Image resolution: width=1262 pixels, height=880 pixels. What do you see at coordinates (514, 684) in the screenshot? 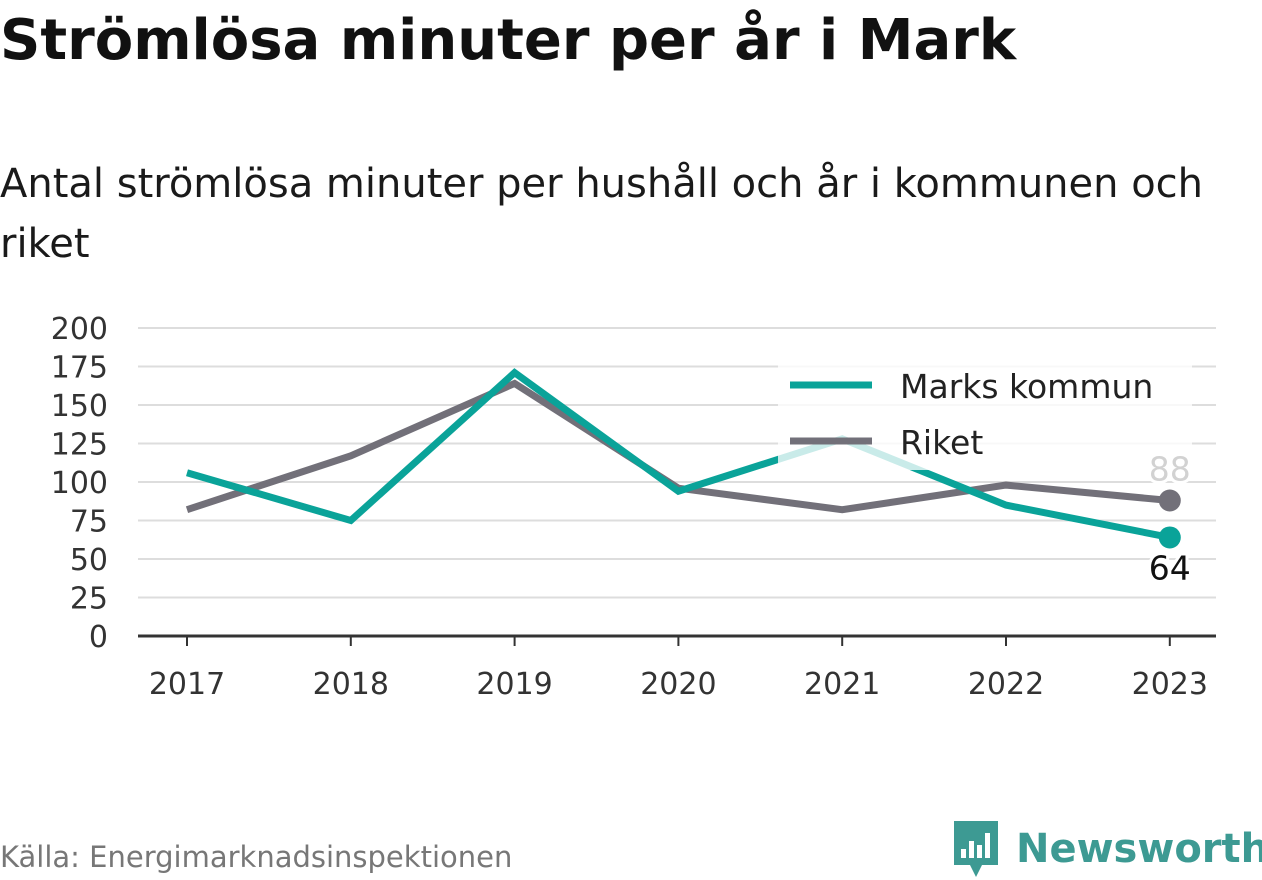
I see `x-tick-label: 2019` at bounding box center [514, 684].